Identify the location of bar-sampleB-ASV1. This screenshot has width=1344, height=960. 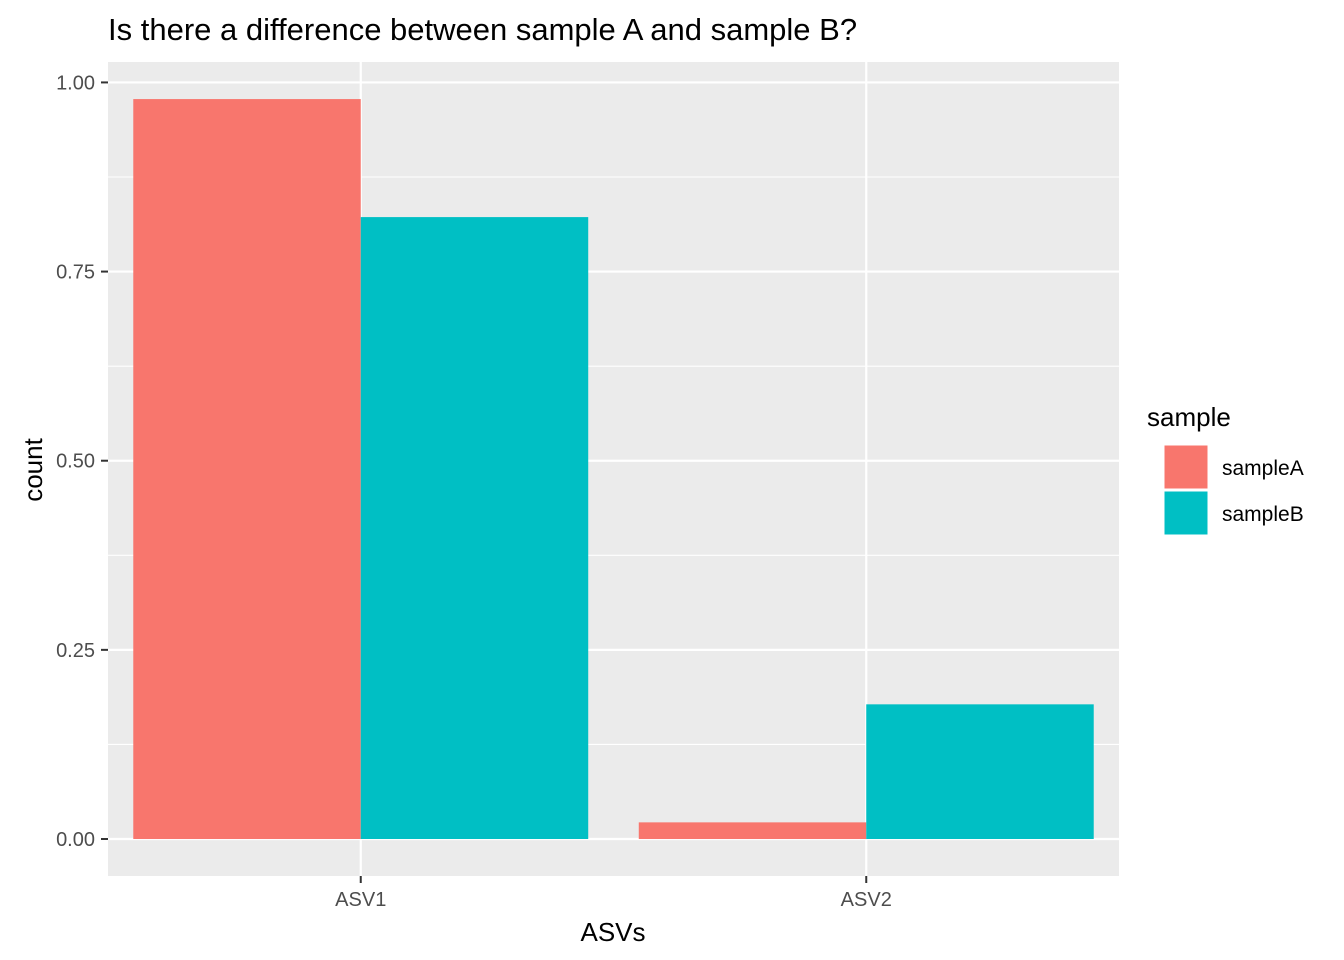
(474, 528).